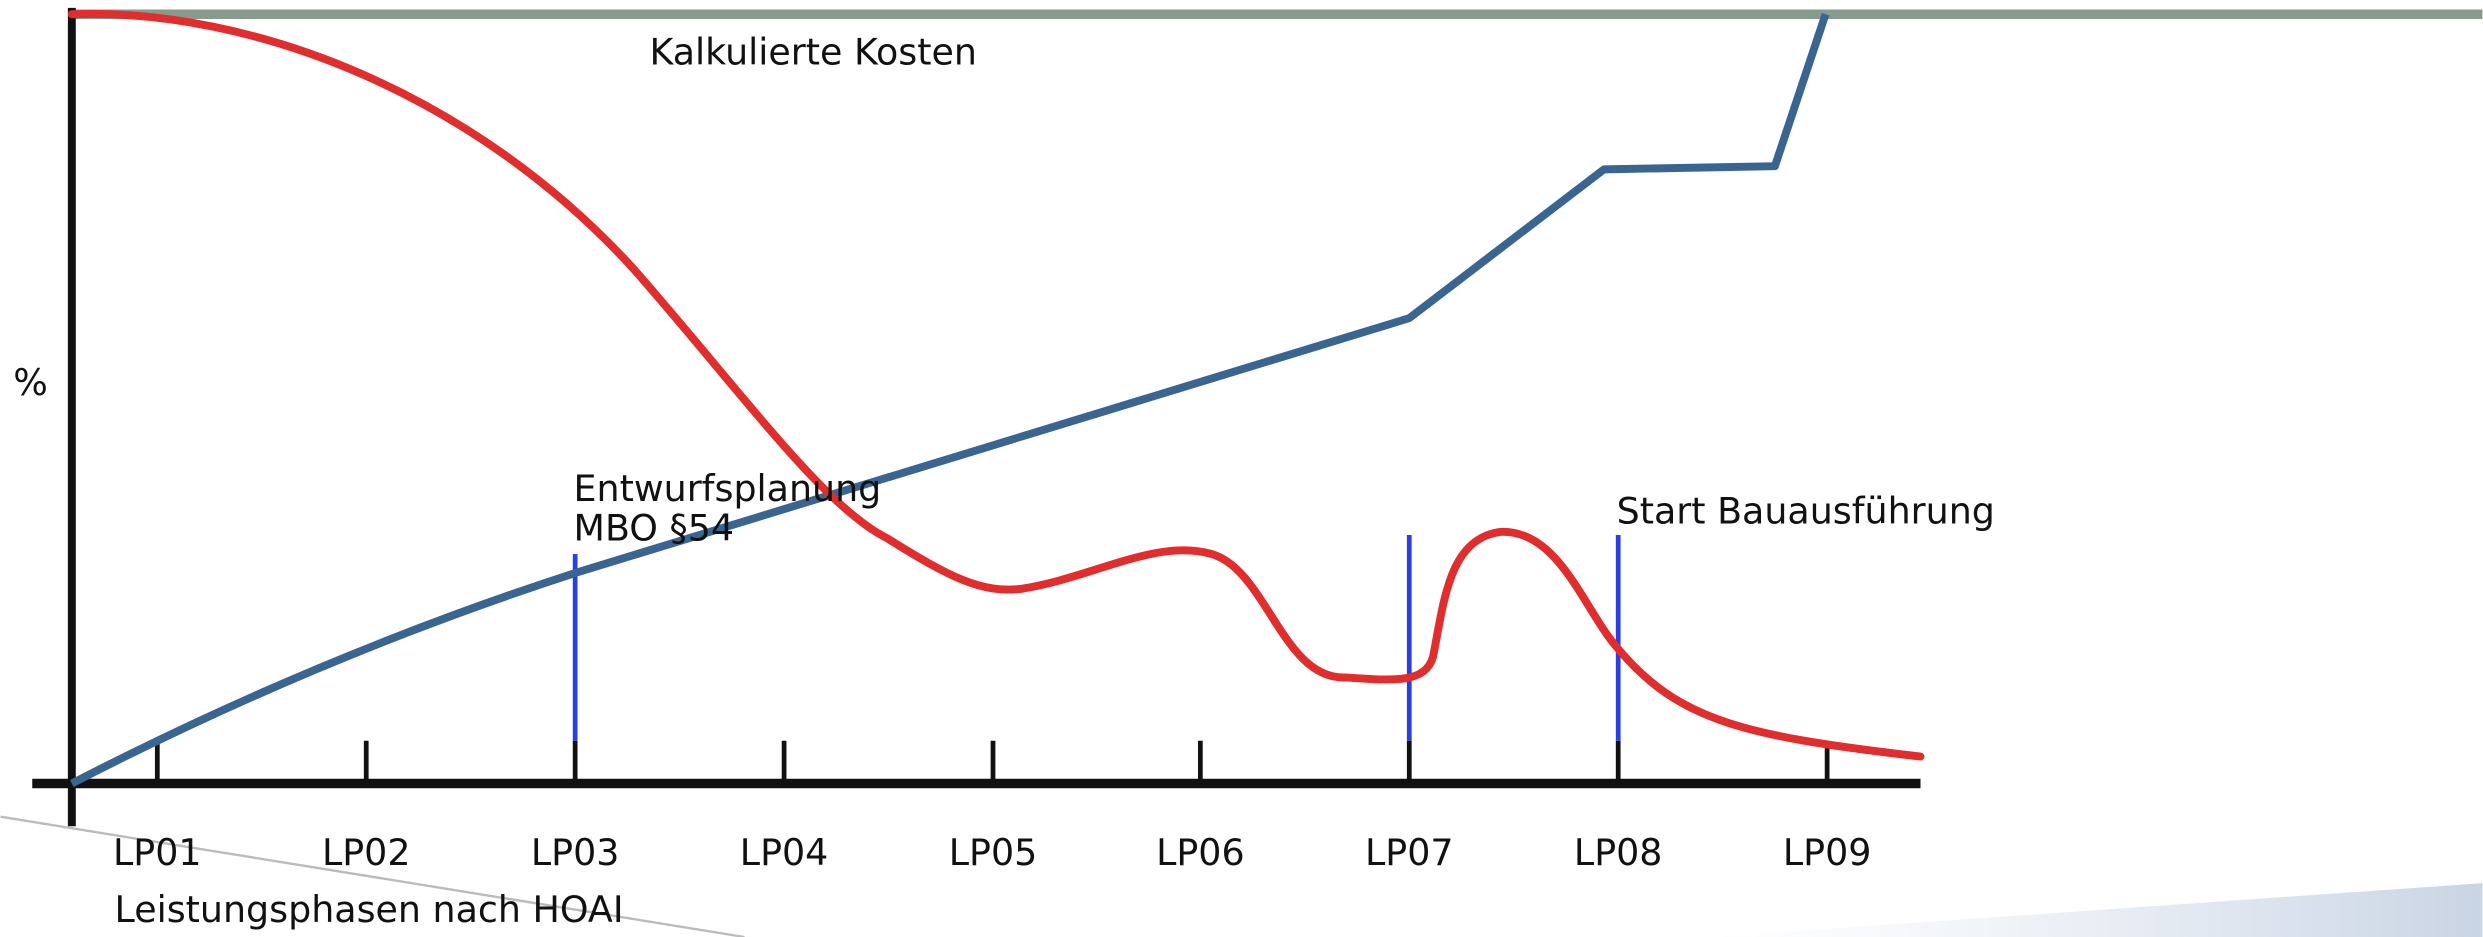  What do you see at coordinates (30, 382) in the screenshot?
I see `y-axis-label: %` at bounding box center [30, 382].